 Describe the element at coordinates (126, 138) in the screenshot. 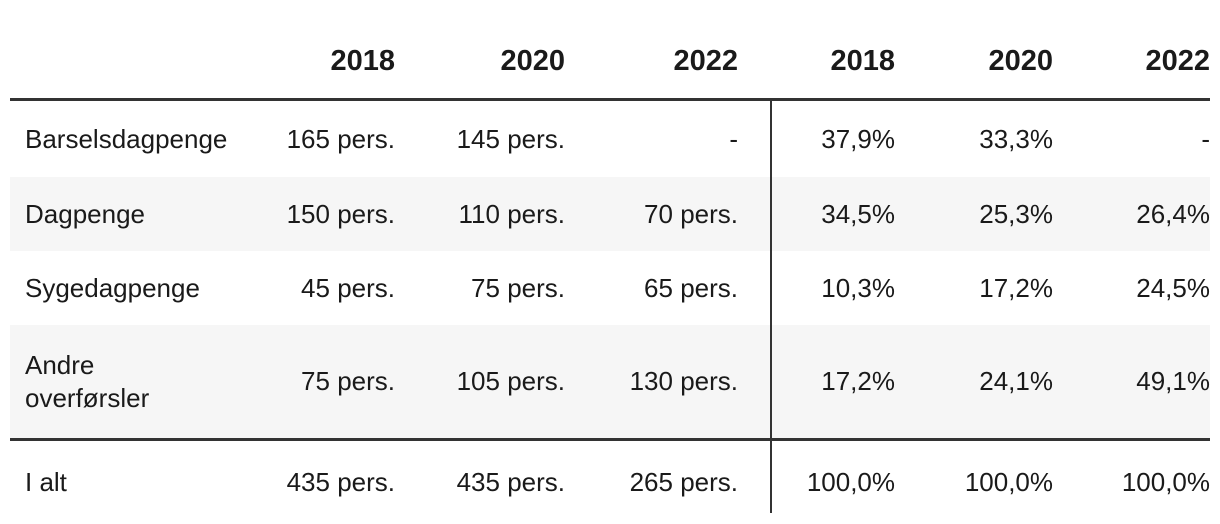

I see `row-label: Barselsdagpenge` at that location.